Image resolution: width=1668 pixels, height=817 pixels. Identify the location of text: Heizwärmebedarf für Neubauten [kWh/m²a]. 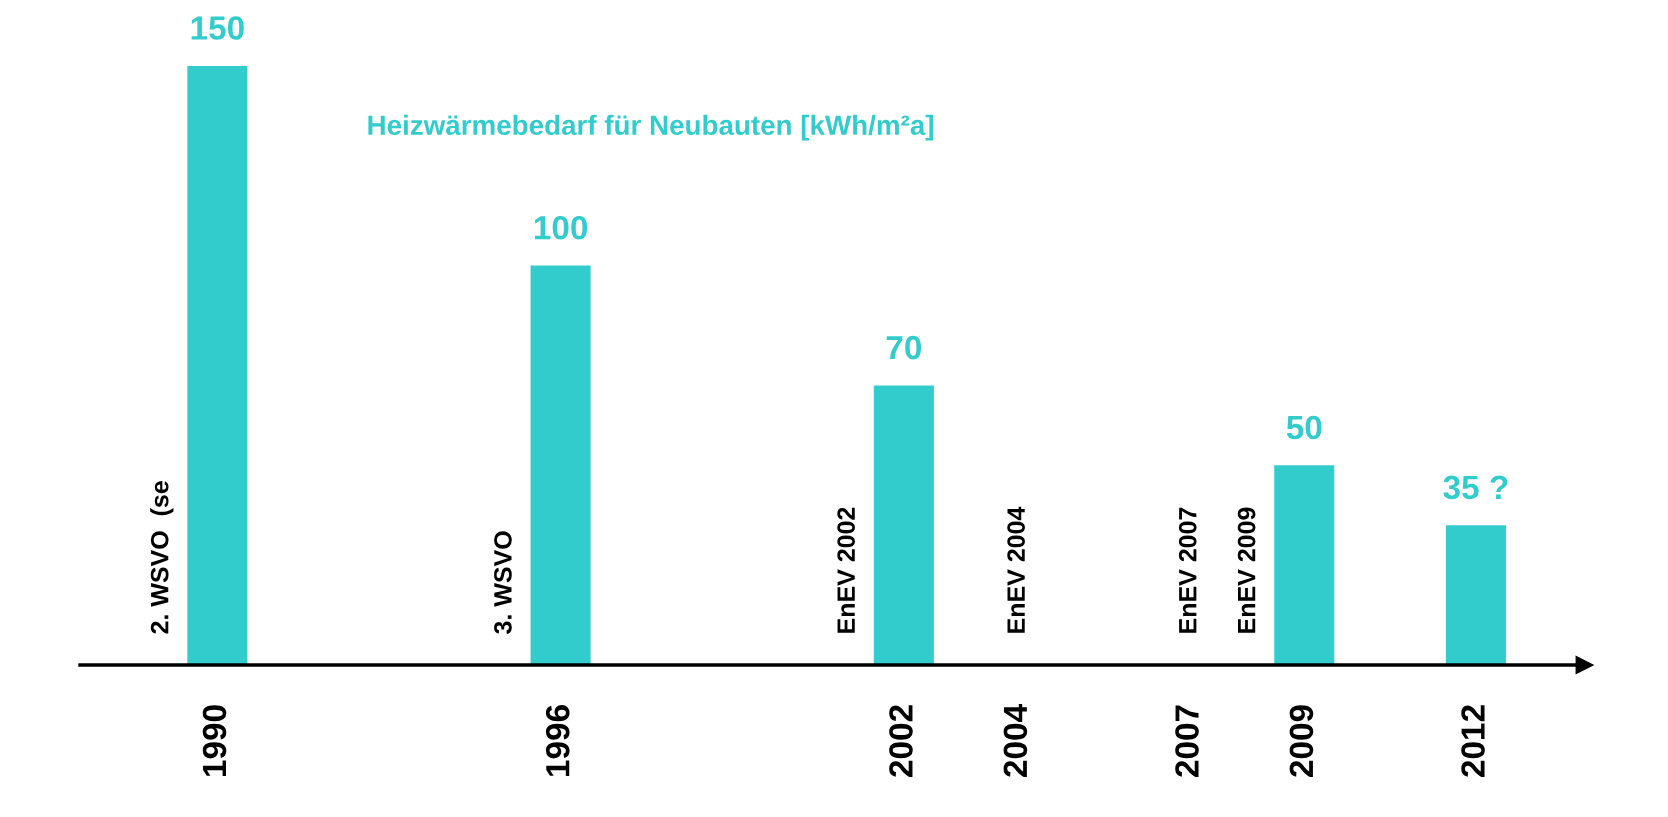
(650, 127).